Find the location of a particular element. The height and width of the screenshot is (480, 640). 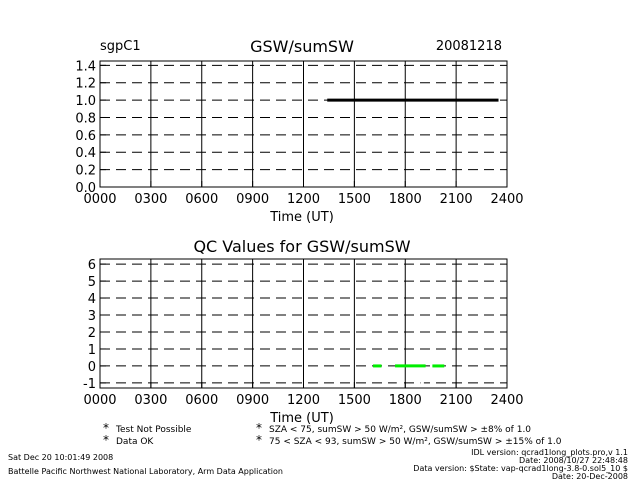

c1-y-tick-label: 1.2 is located at coordinates (85, 84).